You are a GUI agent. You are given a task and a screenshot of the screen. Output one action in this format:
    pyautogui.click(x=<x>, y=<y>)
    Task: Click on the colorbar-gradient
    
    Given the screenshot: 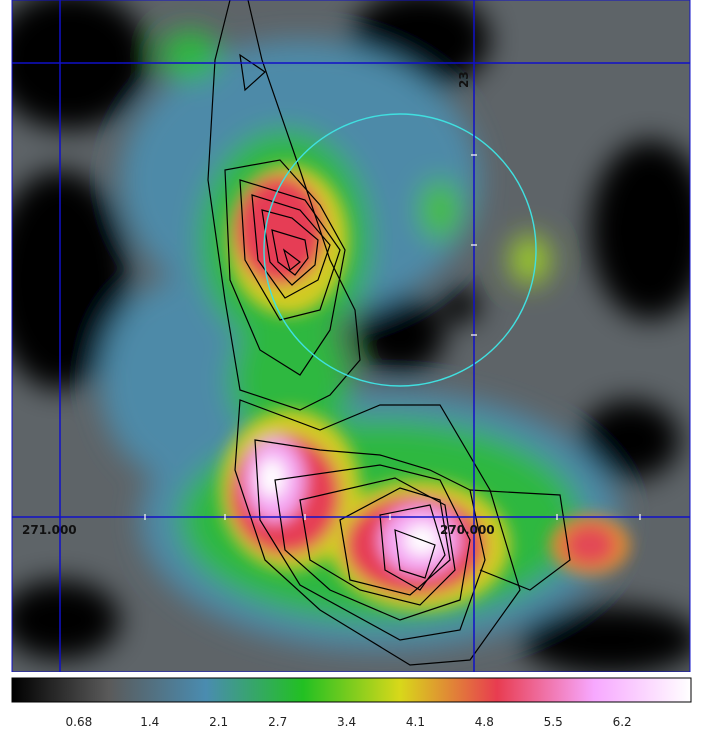 What is the action you would take?
    pyautogui.click(x=351, y=690)
    